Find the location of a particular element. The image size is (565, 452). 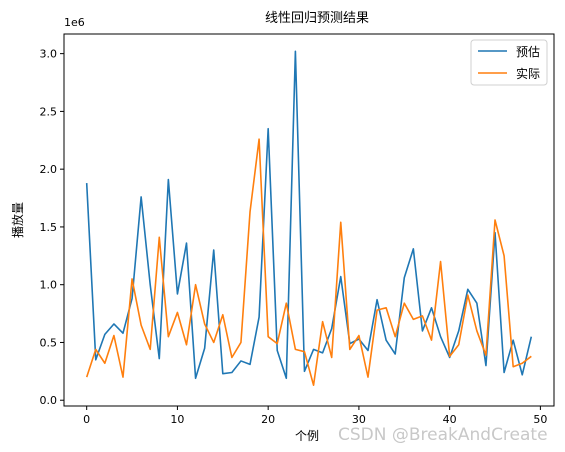

y-tick-label: 1.0 is located at coordinates (49, 285).